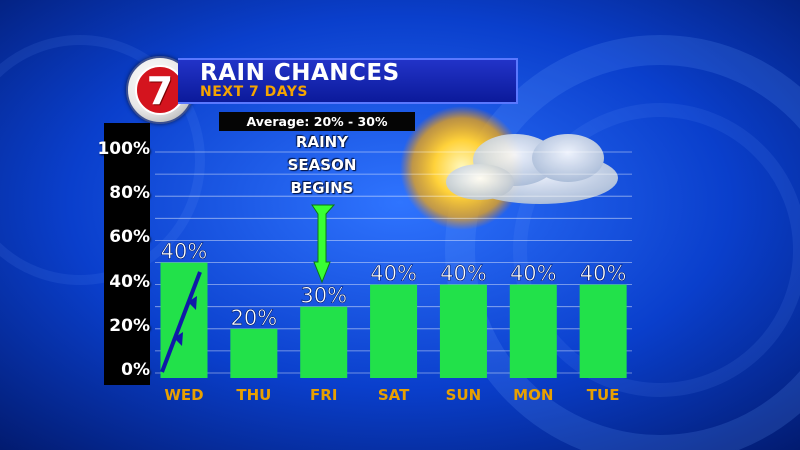  What do you see at coordinates (533, 395) in the screenshot?
I see `x-label-mon: MON` at bounding box center [533, 395].